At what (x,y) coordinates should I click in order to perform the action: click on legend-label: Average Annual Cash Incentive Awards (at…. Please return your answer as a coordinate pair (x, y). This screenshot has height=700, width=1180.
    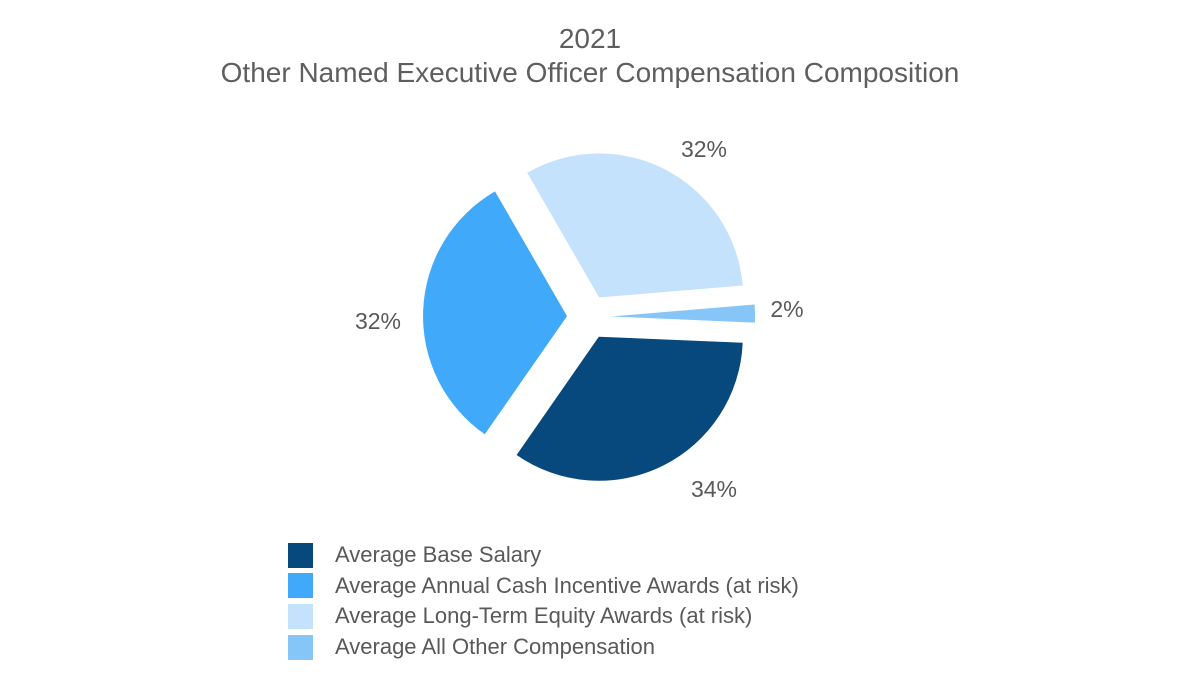
    Looking at the image, I should click on (567, 585).